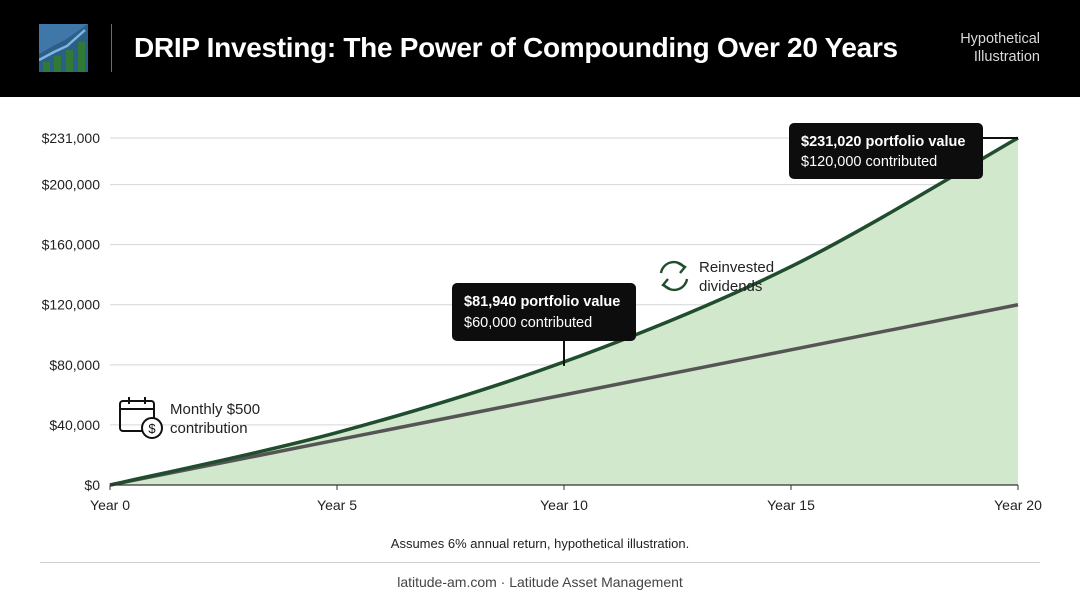 This screenshot has height=603, width=1080. I want to click on coin-circle, so click(152, 428).